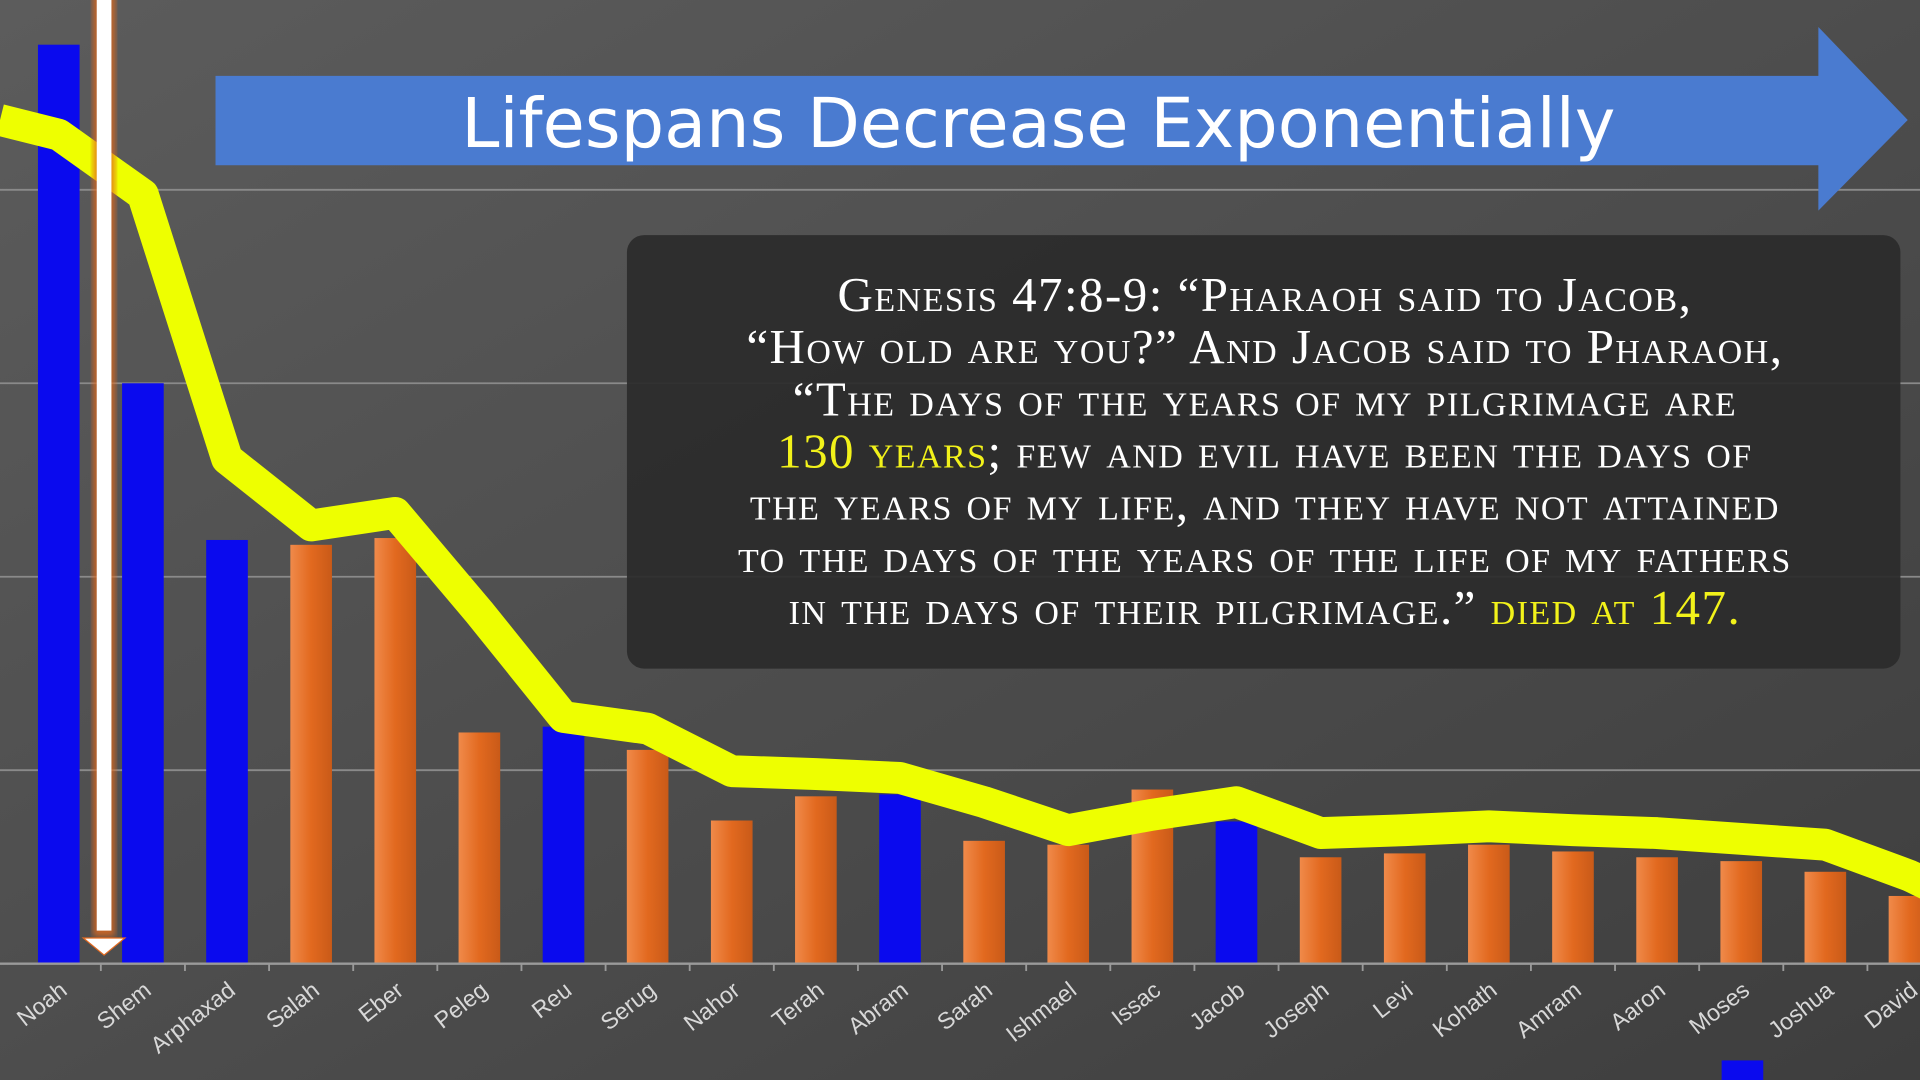  I want to click on highlighted-text: 130 years, so click(882, 451).